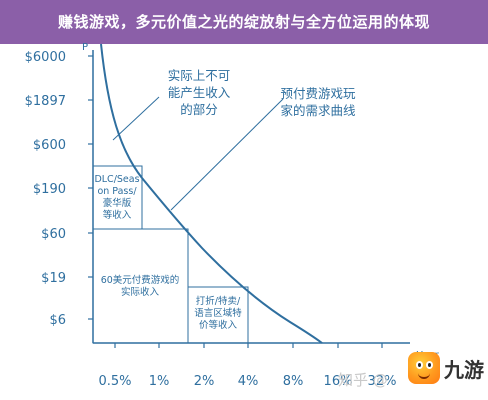 This screenshot has height=400, width=488. I want to click on region-sale-label: 打折/特卖/, so click(218, 301).